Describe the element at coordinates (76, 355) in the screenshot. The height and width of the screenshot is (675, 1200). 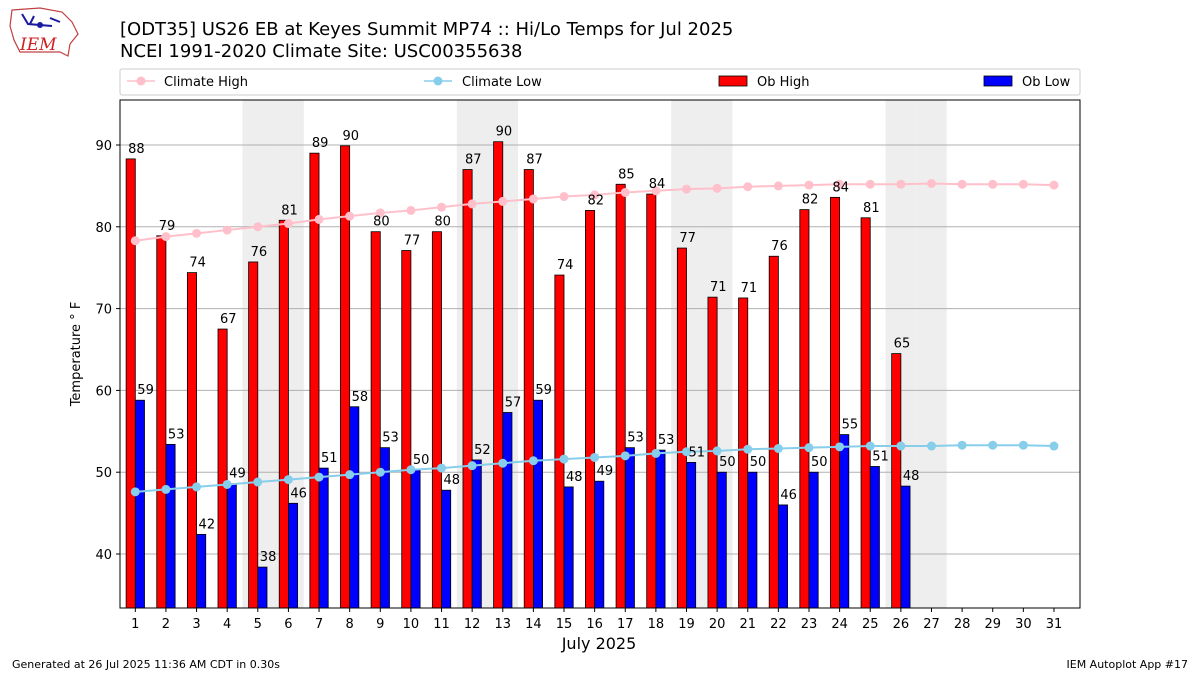
I see `y-axis-label: Temperature ° F` at that location.